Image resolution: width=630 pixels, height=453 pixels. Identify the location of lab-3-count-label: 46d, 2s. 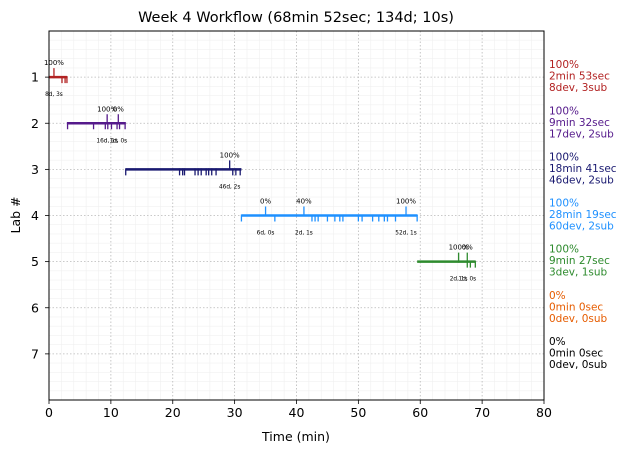
(229, 187).